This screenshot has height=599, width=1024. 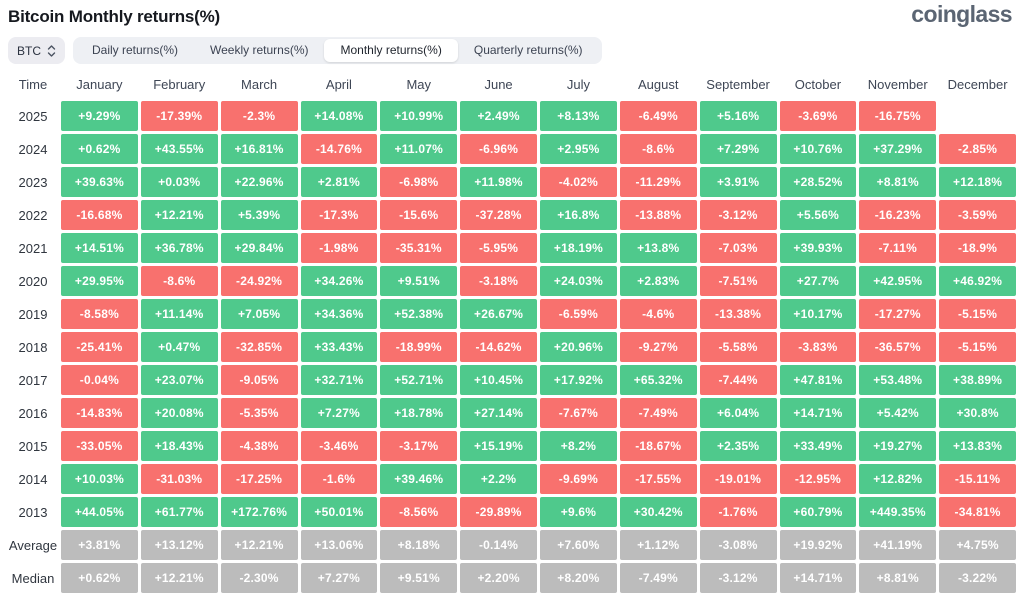 What do you see at coordinates (99, 281) in the screenshot?
I see `return-cell: +29.95%` at bounding box center [99, 281].